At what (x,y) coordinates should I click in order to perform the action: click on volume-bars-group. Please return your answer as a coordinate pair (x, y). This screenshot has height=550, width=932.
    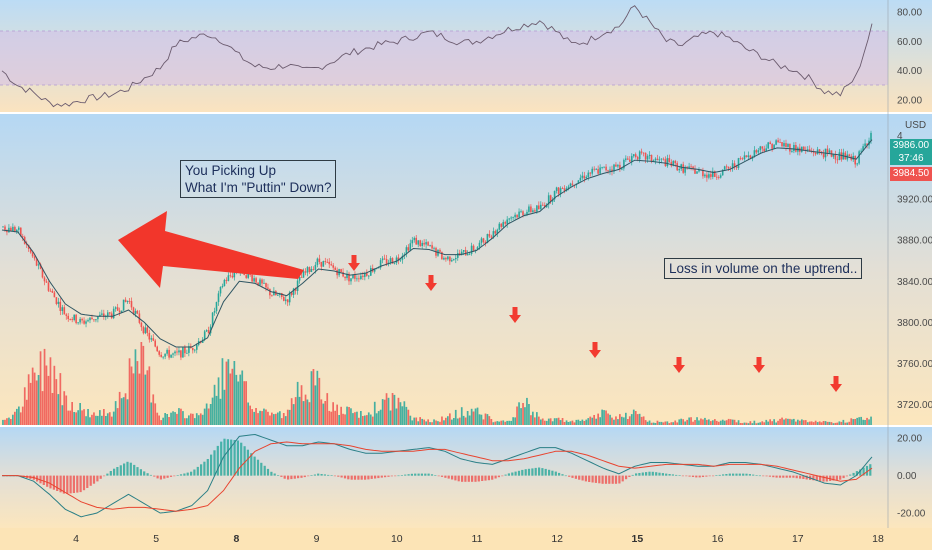
    Looking at the image, I should click on (437, 383).